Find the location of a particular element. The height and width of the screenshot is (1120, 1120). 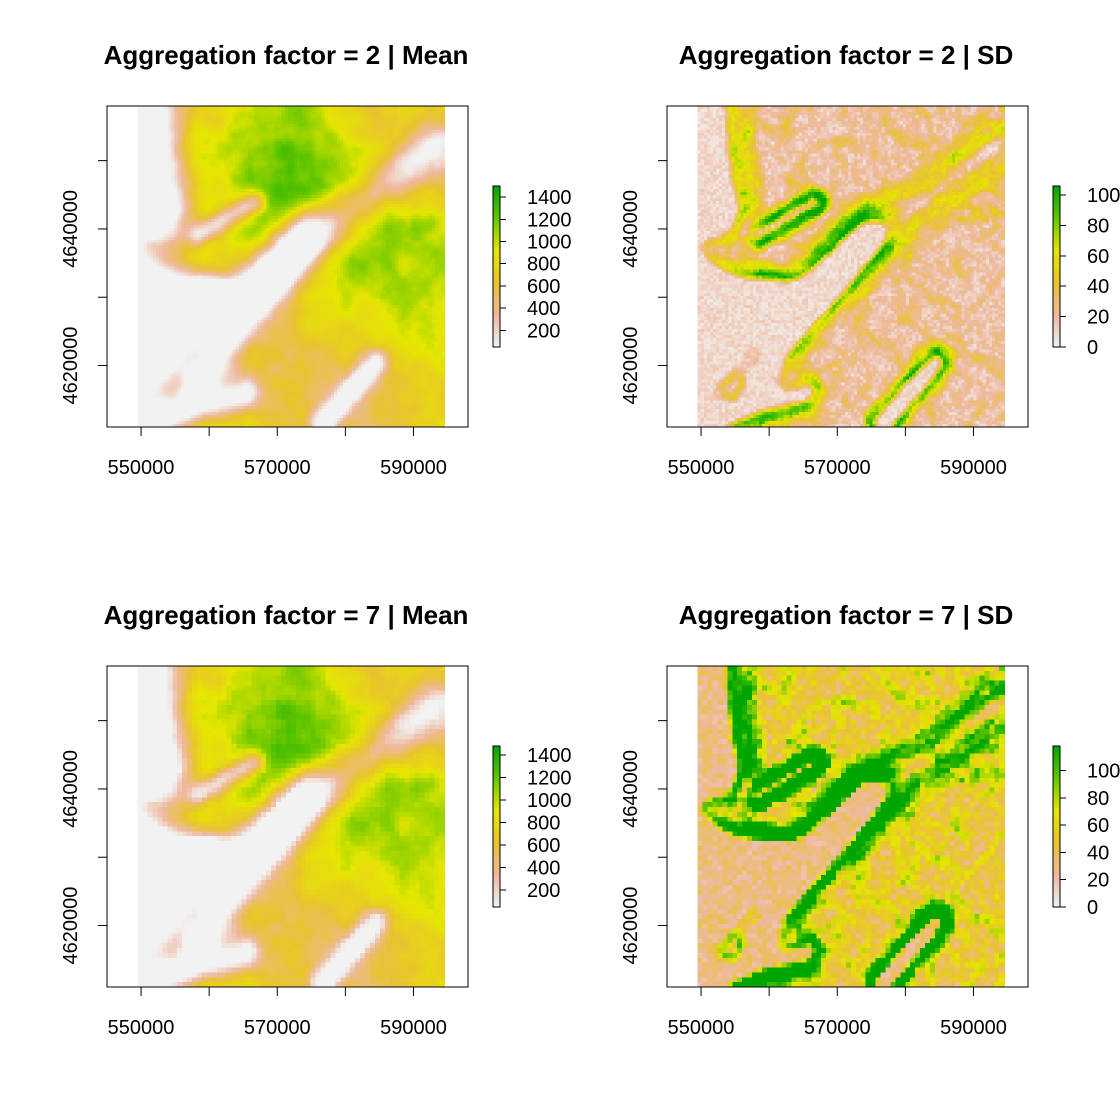

raster-cells is located at coordinates (291, 267).